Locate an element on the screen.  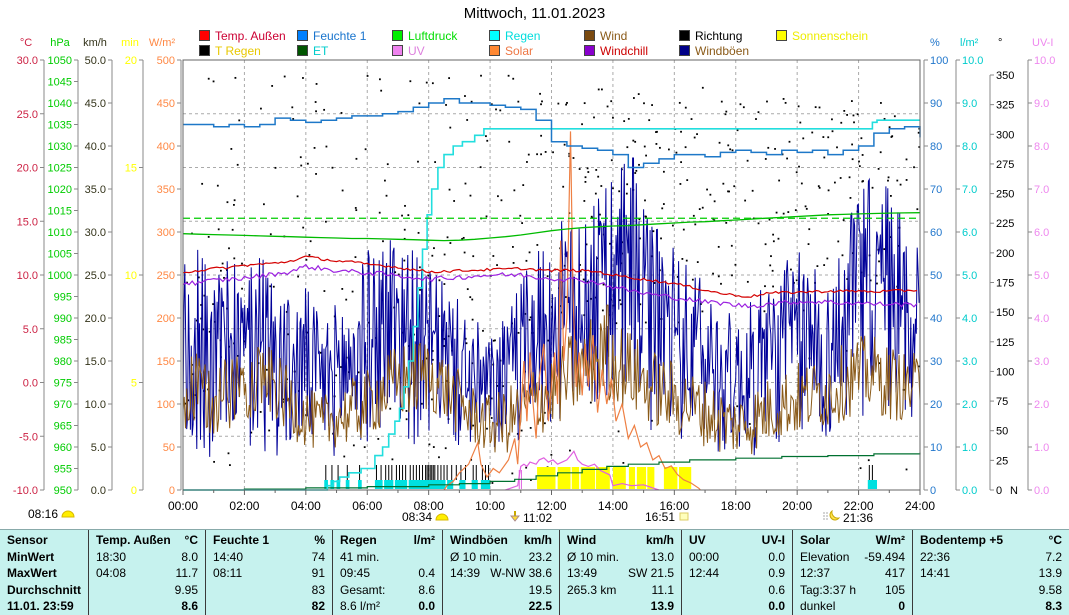
wm2-axis-title: W/m² is located at coordinates (162, 43).